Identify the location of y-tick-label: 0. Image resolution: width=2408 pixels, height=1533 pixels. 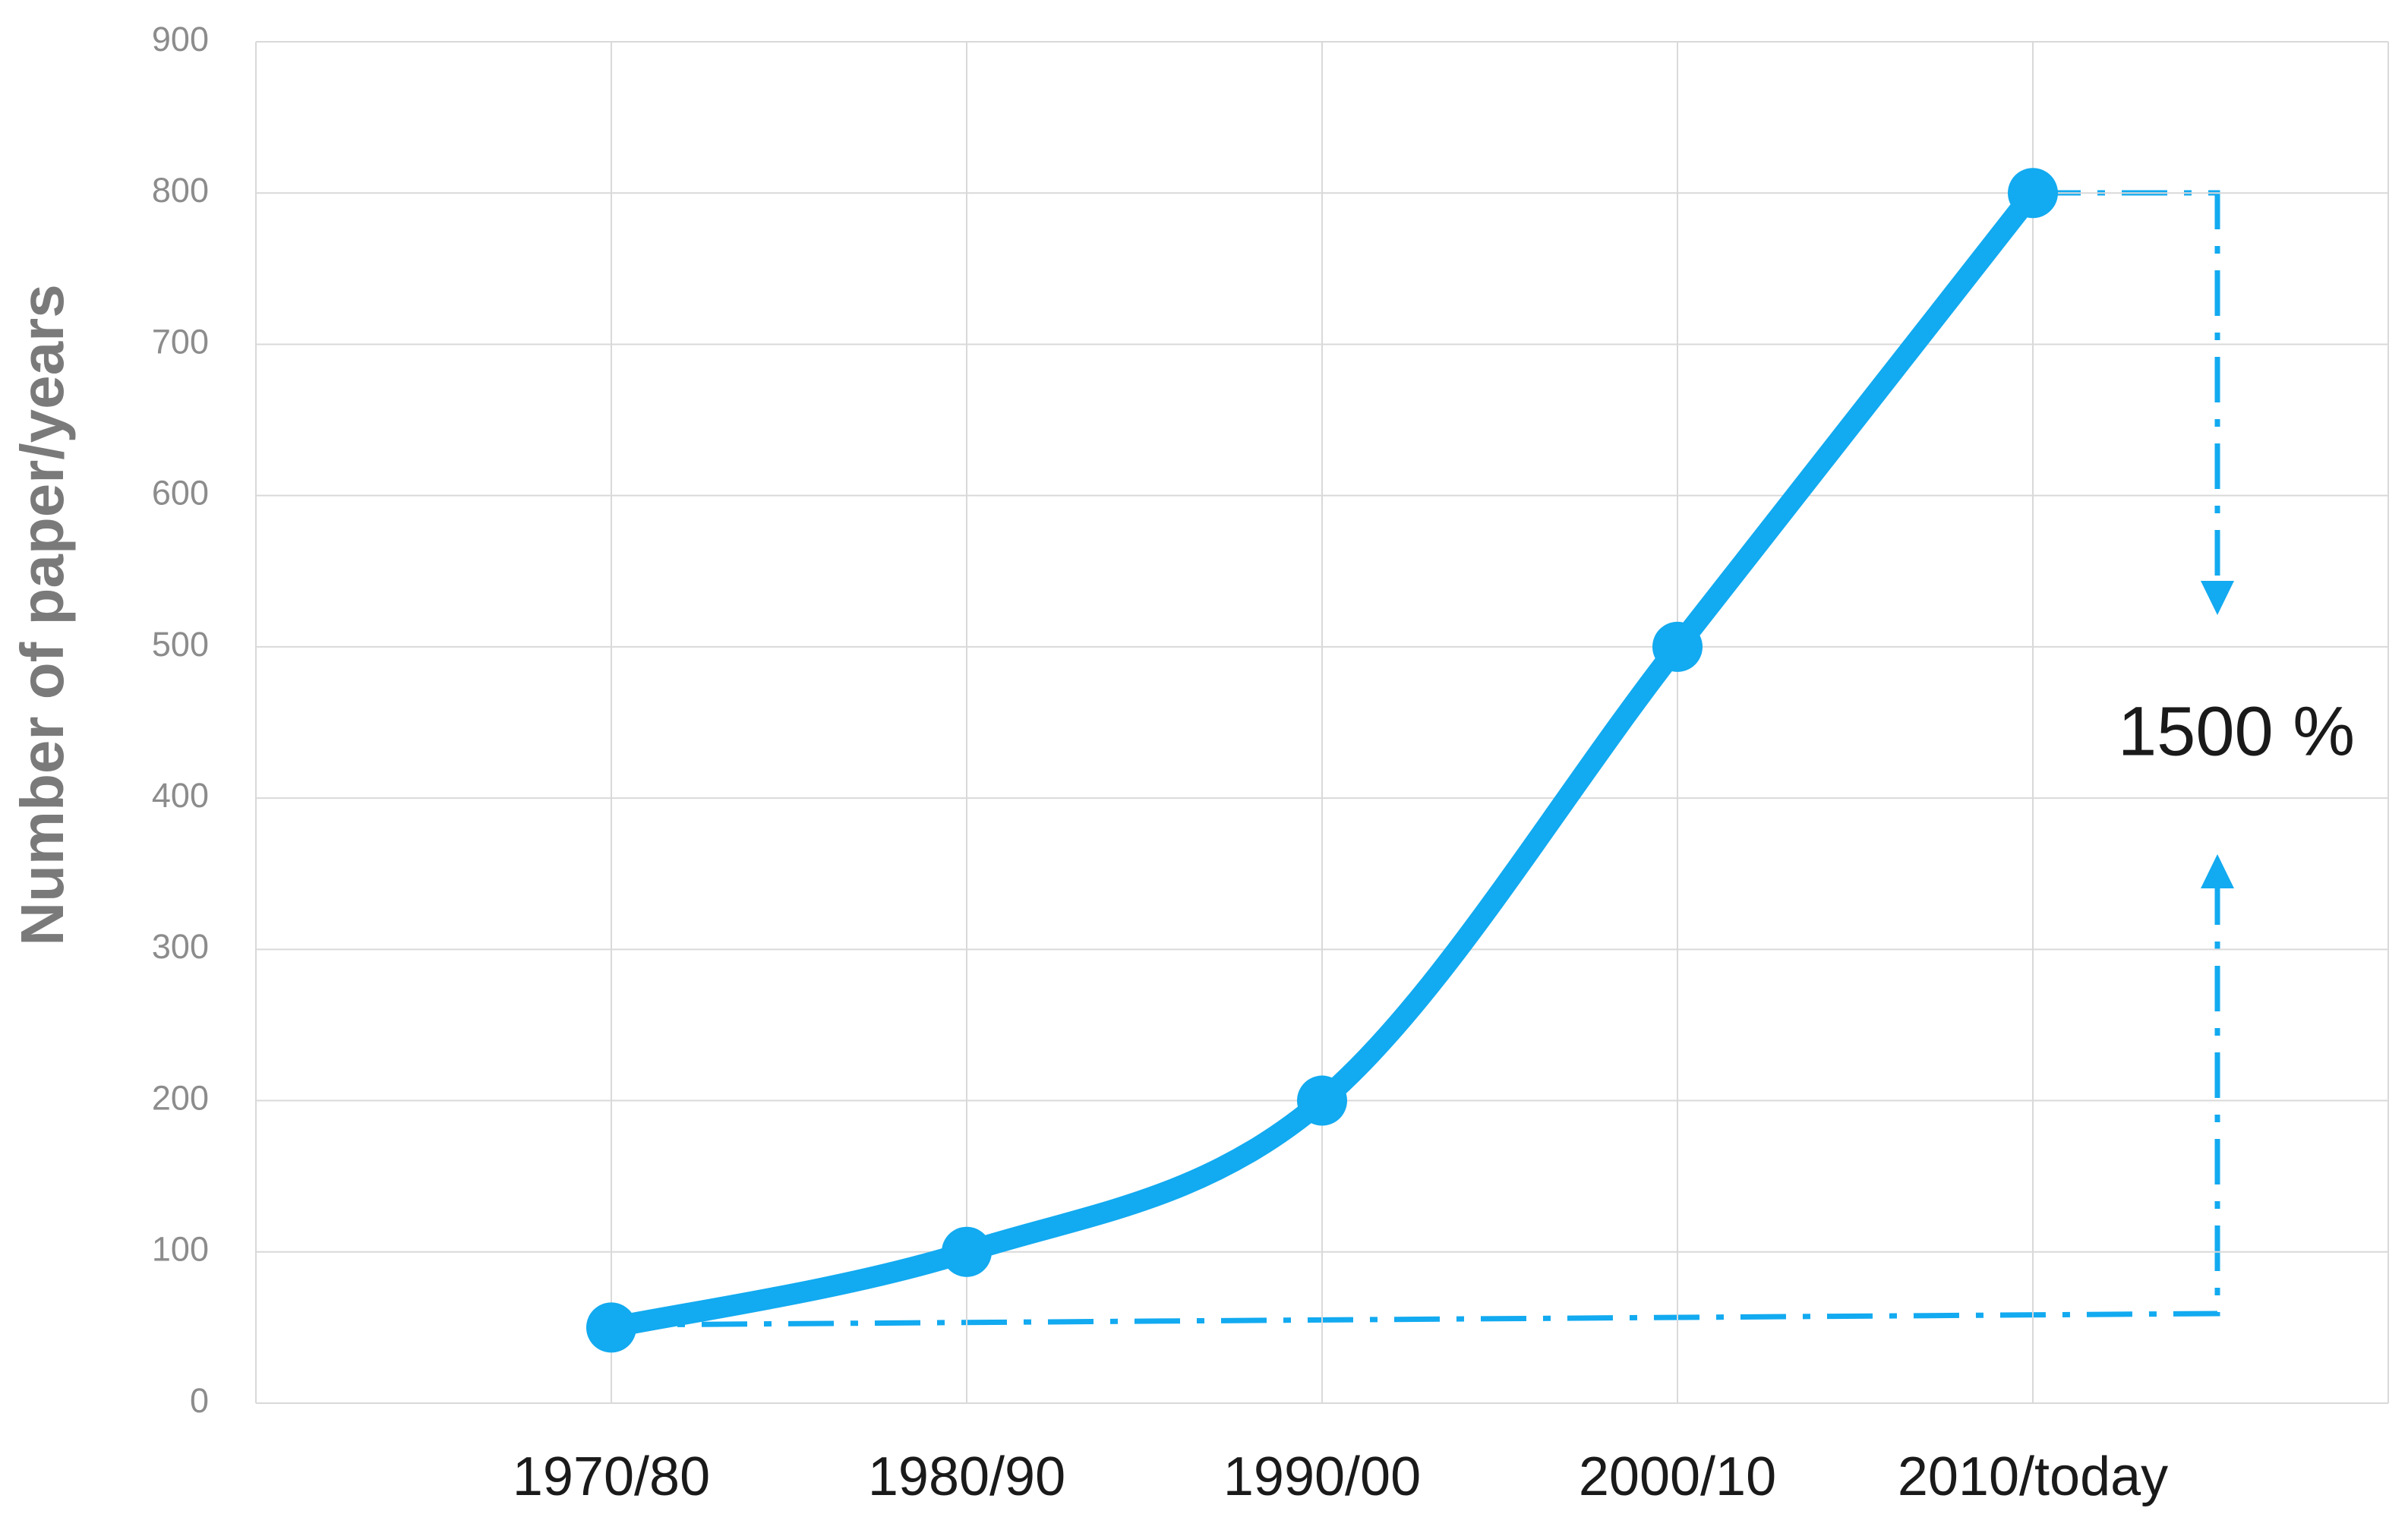
(199, 1400).